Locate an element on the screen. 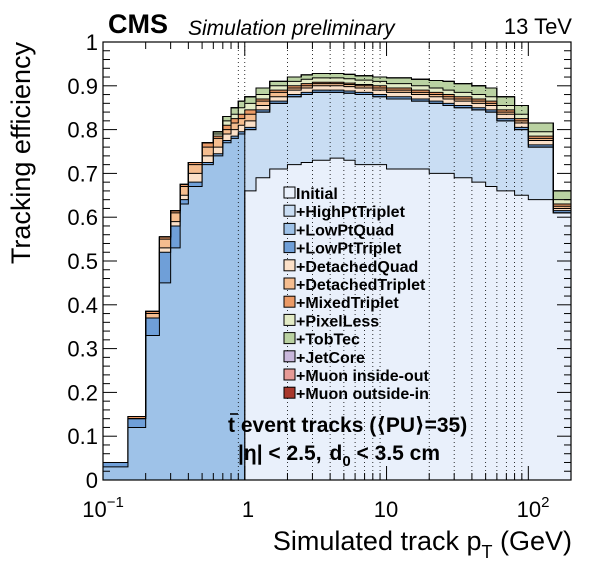 Image resolution: width=596 pixels, height=572 pixels. y-tick-label: 1 is located at coordinates (92, 42).